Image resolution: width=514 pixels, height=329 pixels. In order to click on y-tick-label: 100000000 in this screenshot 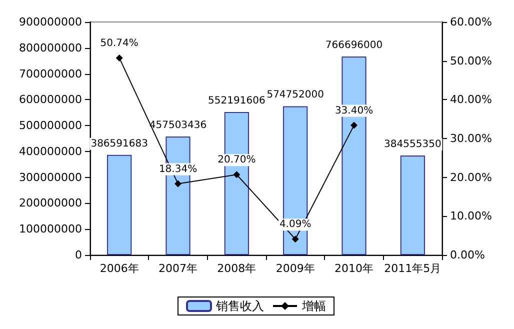, I will do `click(50, 229)`.